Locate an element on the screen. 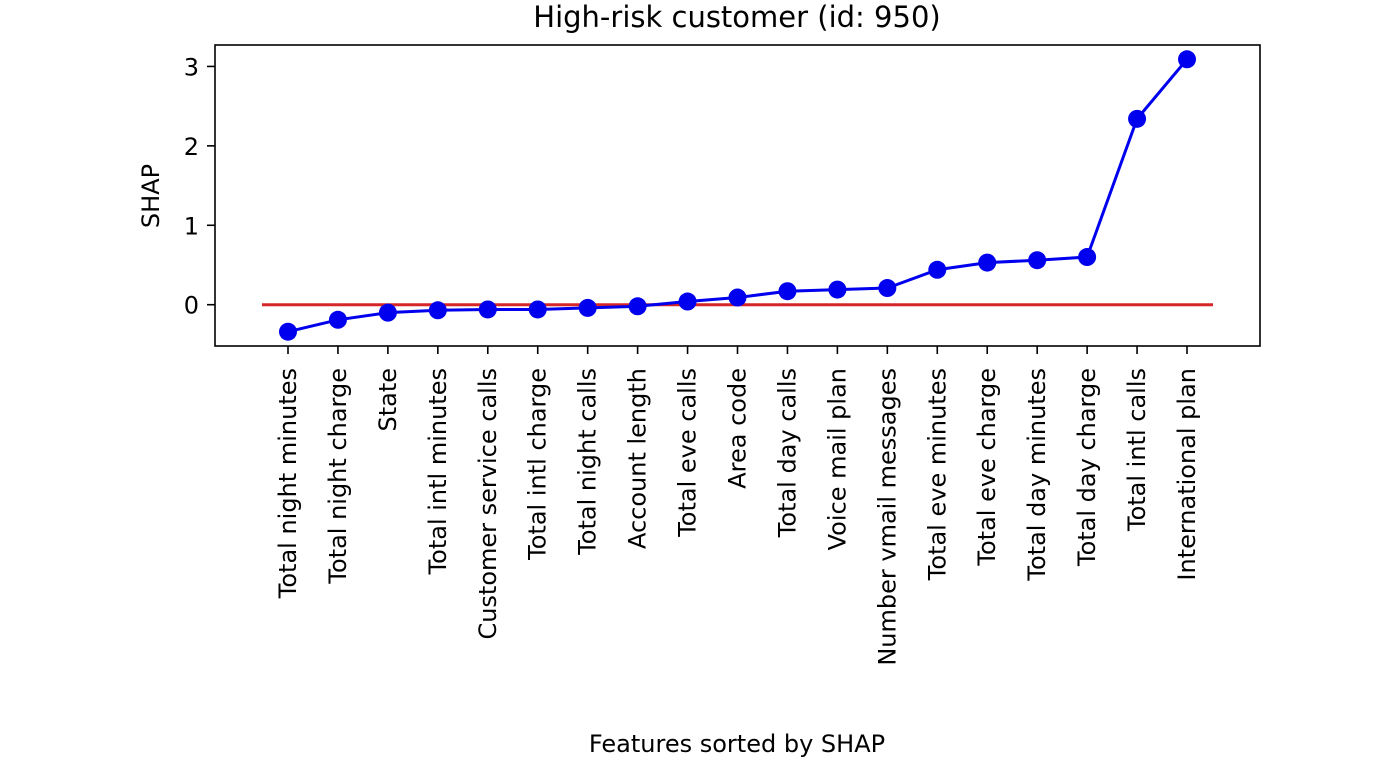 This screenshot has width=1400, height=760. x-tick-label: Total intl charge is located at coordinates (538, 464).